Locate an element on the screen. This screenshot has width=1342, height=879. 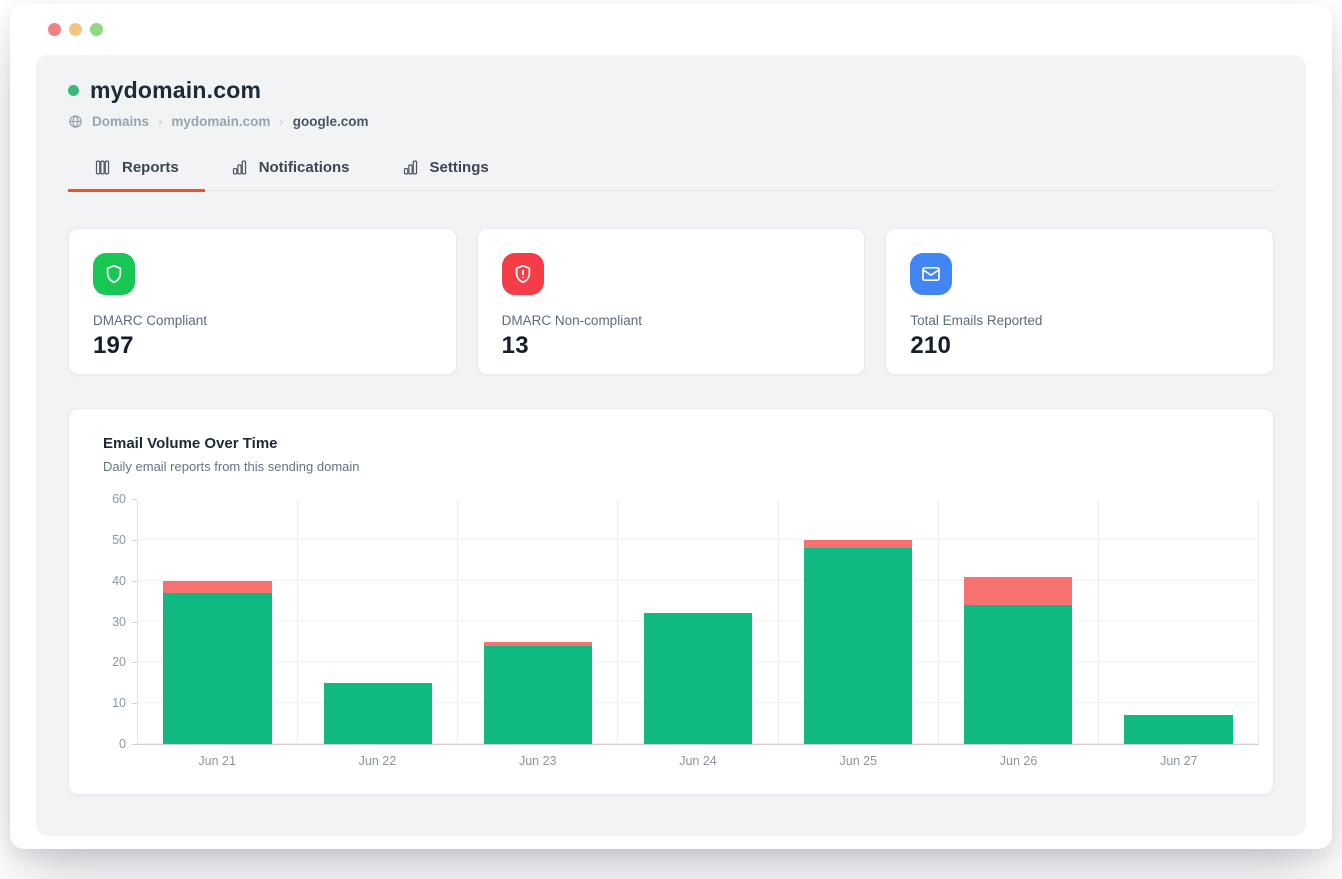
y-tick-label: 10 is located at coordinates (119, 703).